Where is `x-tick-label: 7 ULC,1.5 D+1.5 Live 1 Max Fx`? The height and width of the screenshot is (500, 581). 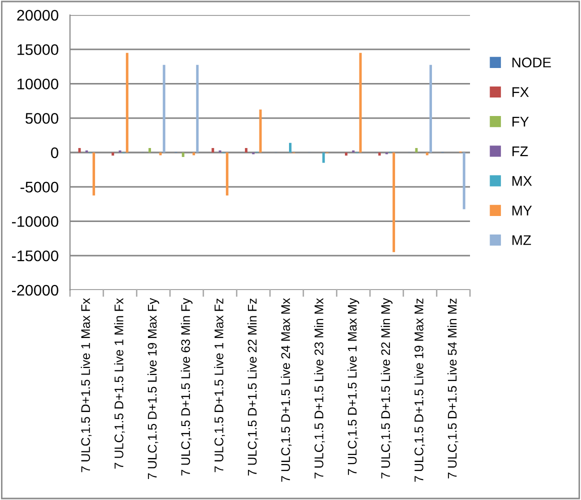
x-tick-label: 7 ULC,1.5 D+1.5 Live 1 Max Fx is located at coordinates (86, 385).